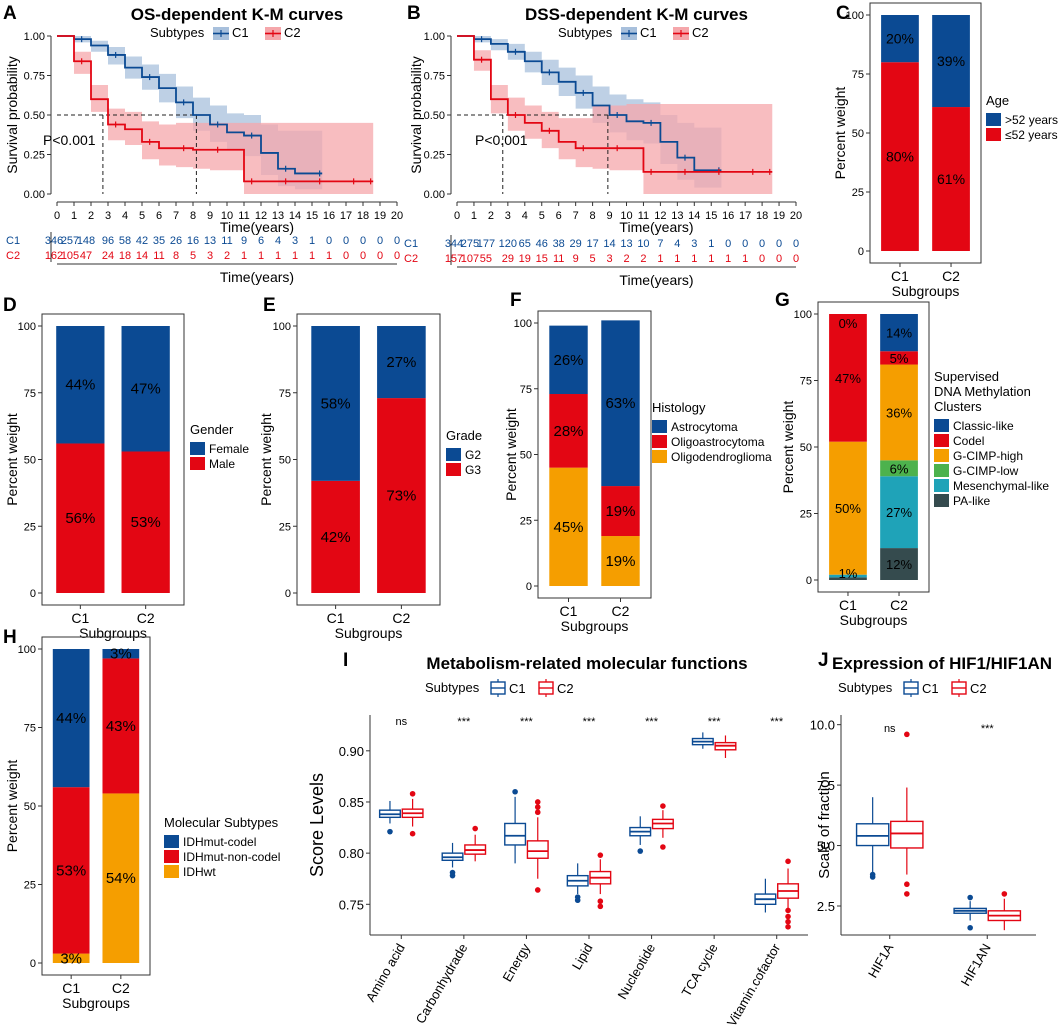 Image resolution: width=1059 pixels, height=1031 pixels. Describe the element at coordinates (997, 100) in the screenshot. I see `legend-title: Age` at that location.